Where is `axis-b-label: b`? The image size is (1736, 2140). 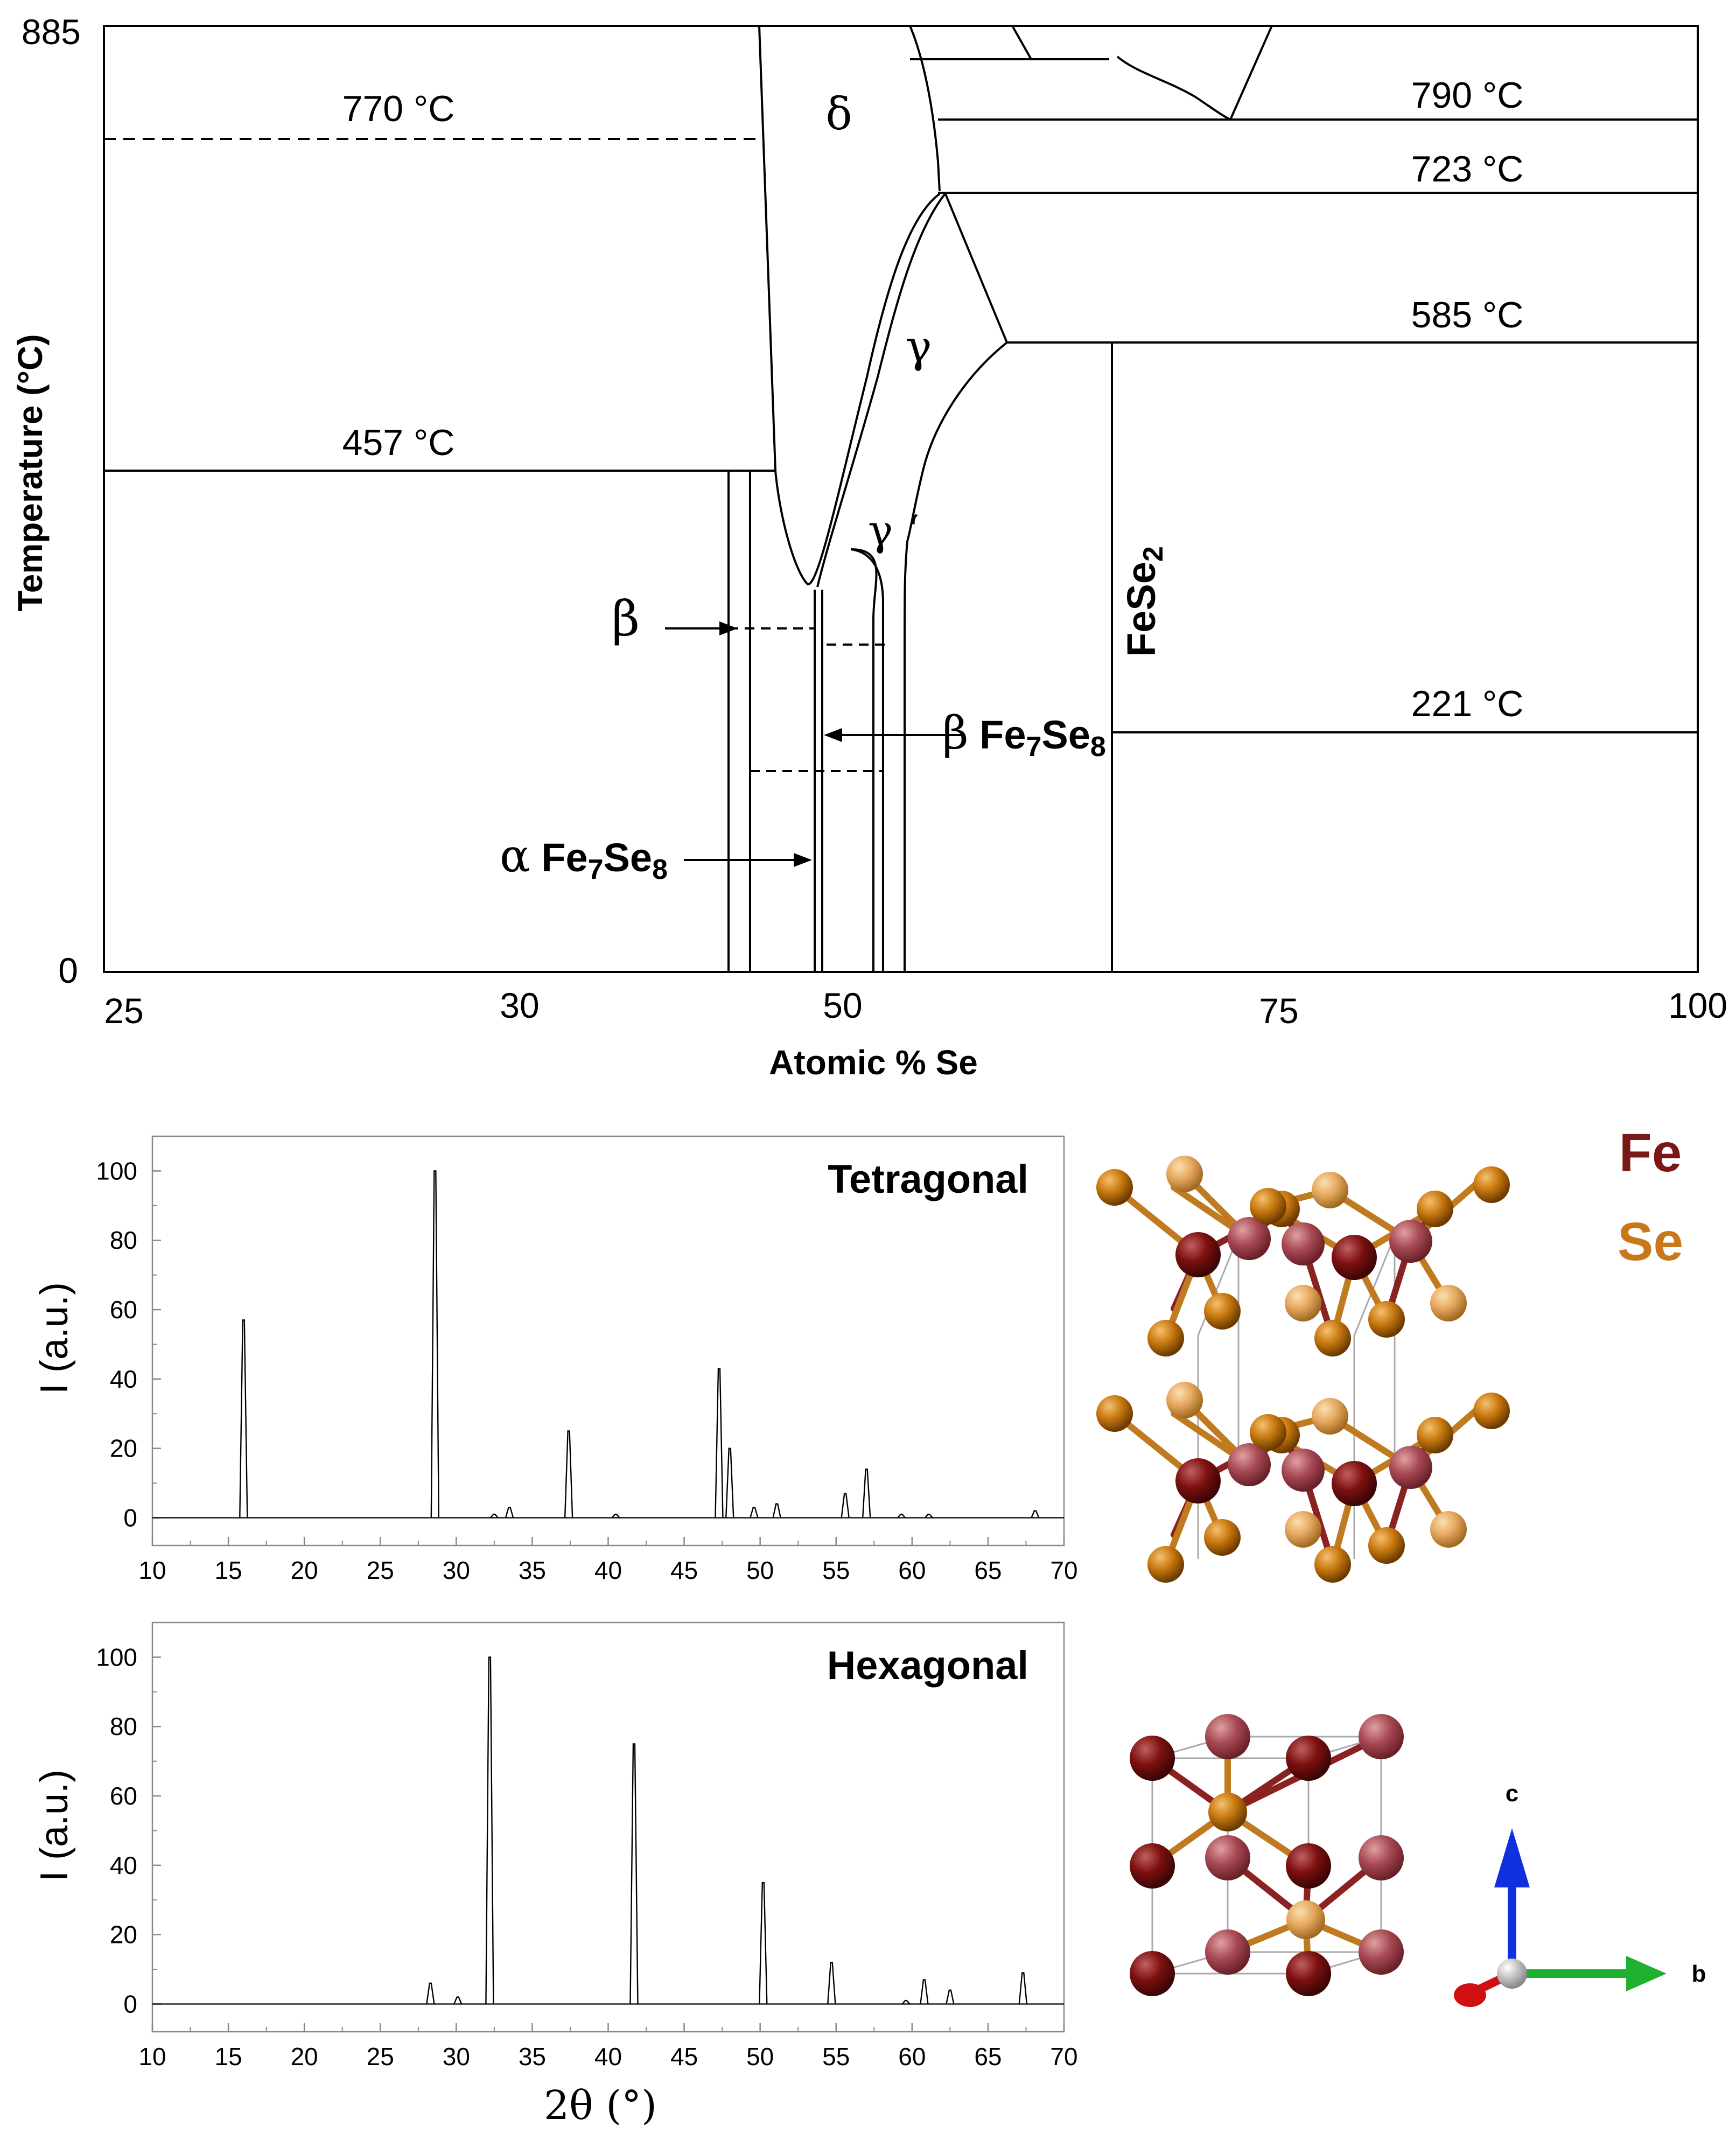 axis-b-label: b is located at coordinates (1699, 1974).